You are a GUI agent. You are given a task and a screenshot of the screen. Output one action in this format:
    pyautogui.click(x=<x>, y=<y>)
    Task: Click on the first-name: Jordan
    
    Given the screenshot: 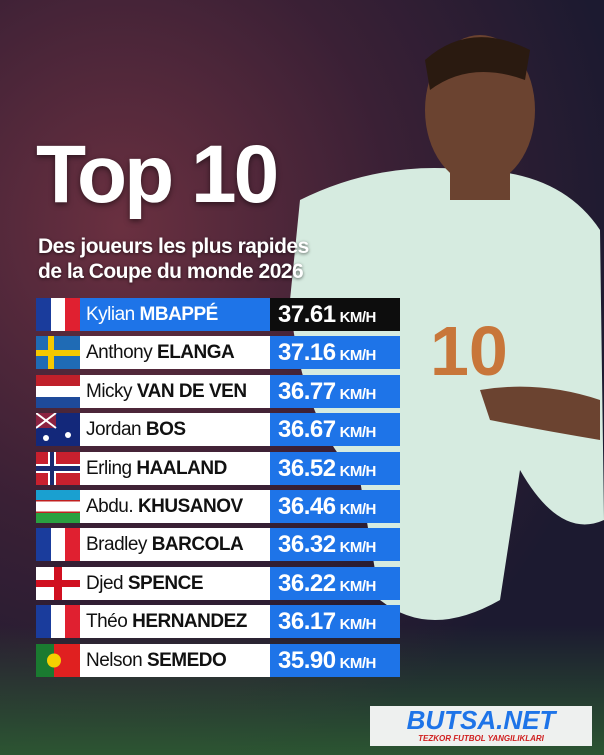 What is the action you would take?
    pyautogui.click(x=114, y=430)
    